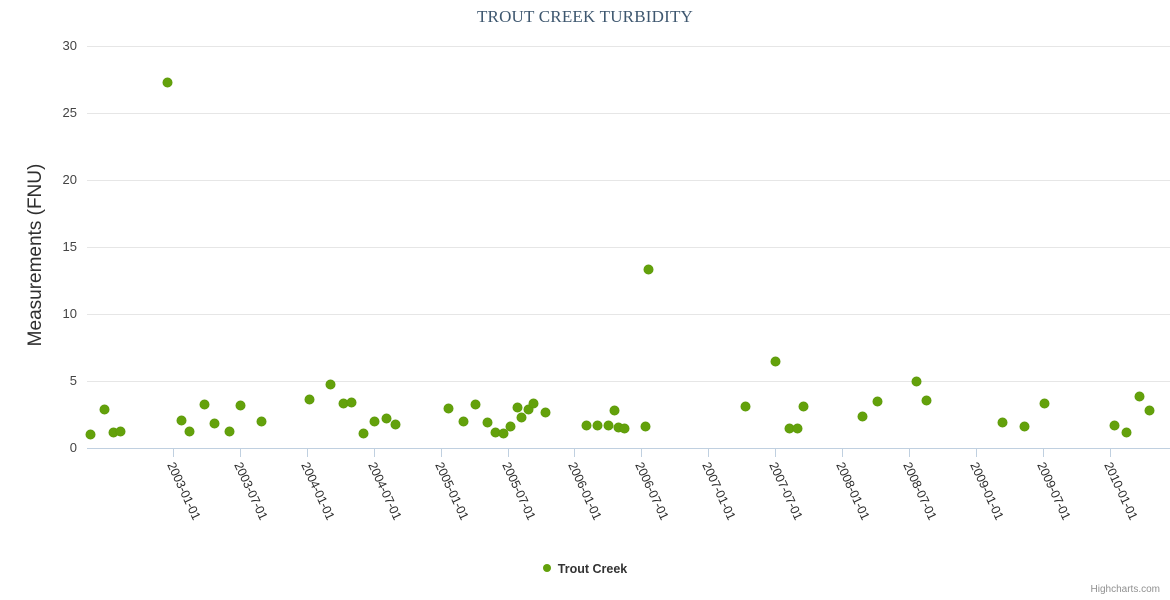  Describe the element at coordinates (1120, 491) in the screenshot. I see `x-axis-tick-label: 2010-01-01` at that location.